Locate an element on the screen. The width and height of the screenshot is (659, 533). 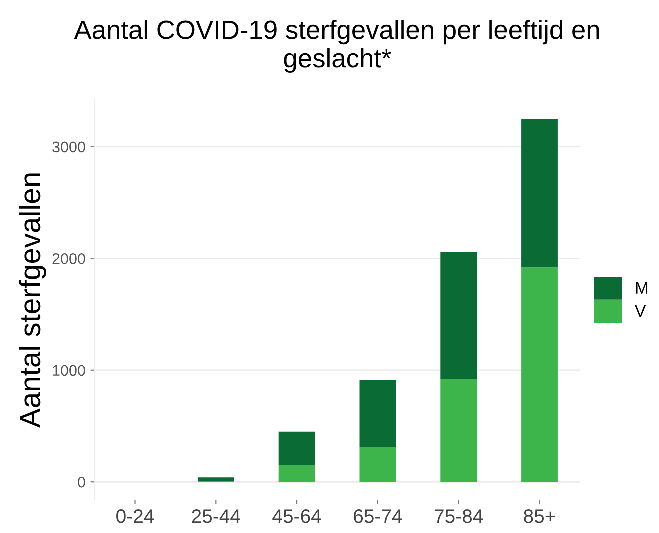
y-tick-label: 0 is located at coordinates (82, 482).